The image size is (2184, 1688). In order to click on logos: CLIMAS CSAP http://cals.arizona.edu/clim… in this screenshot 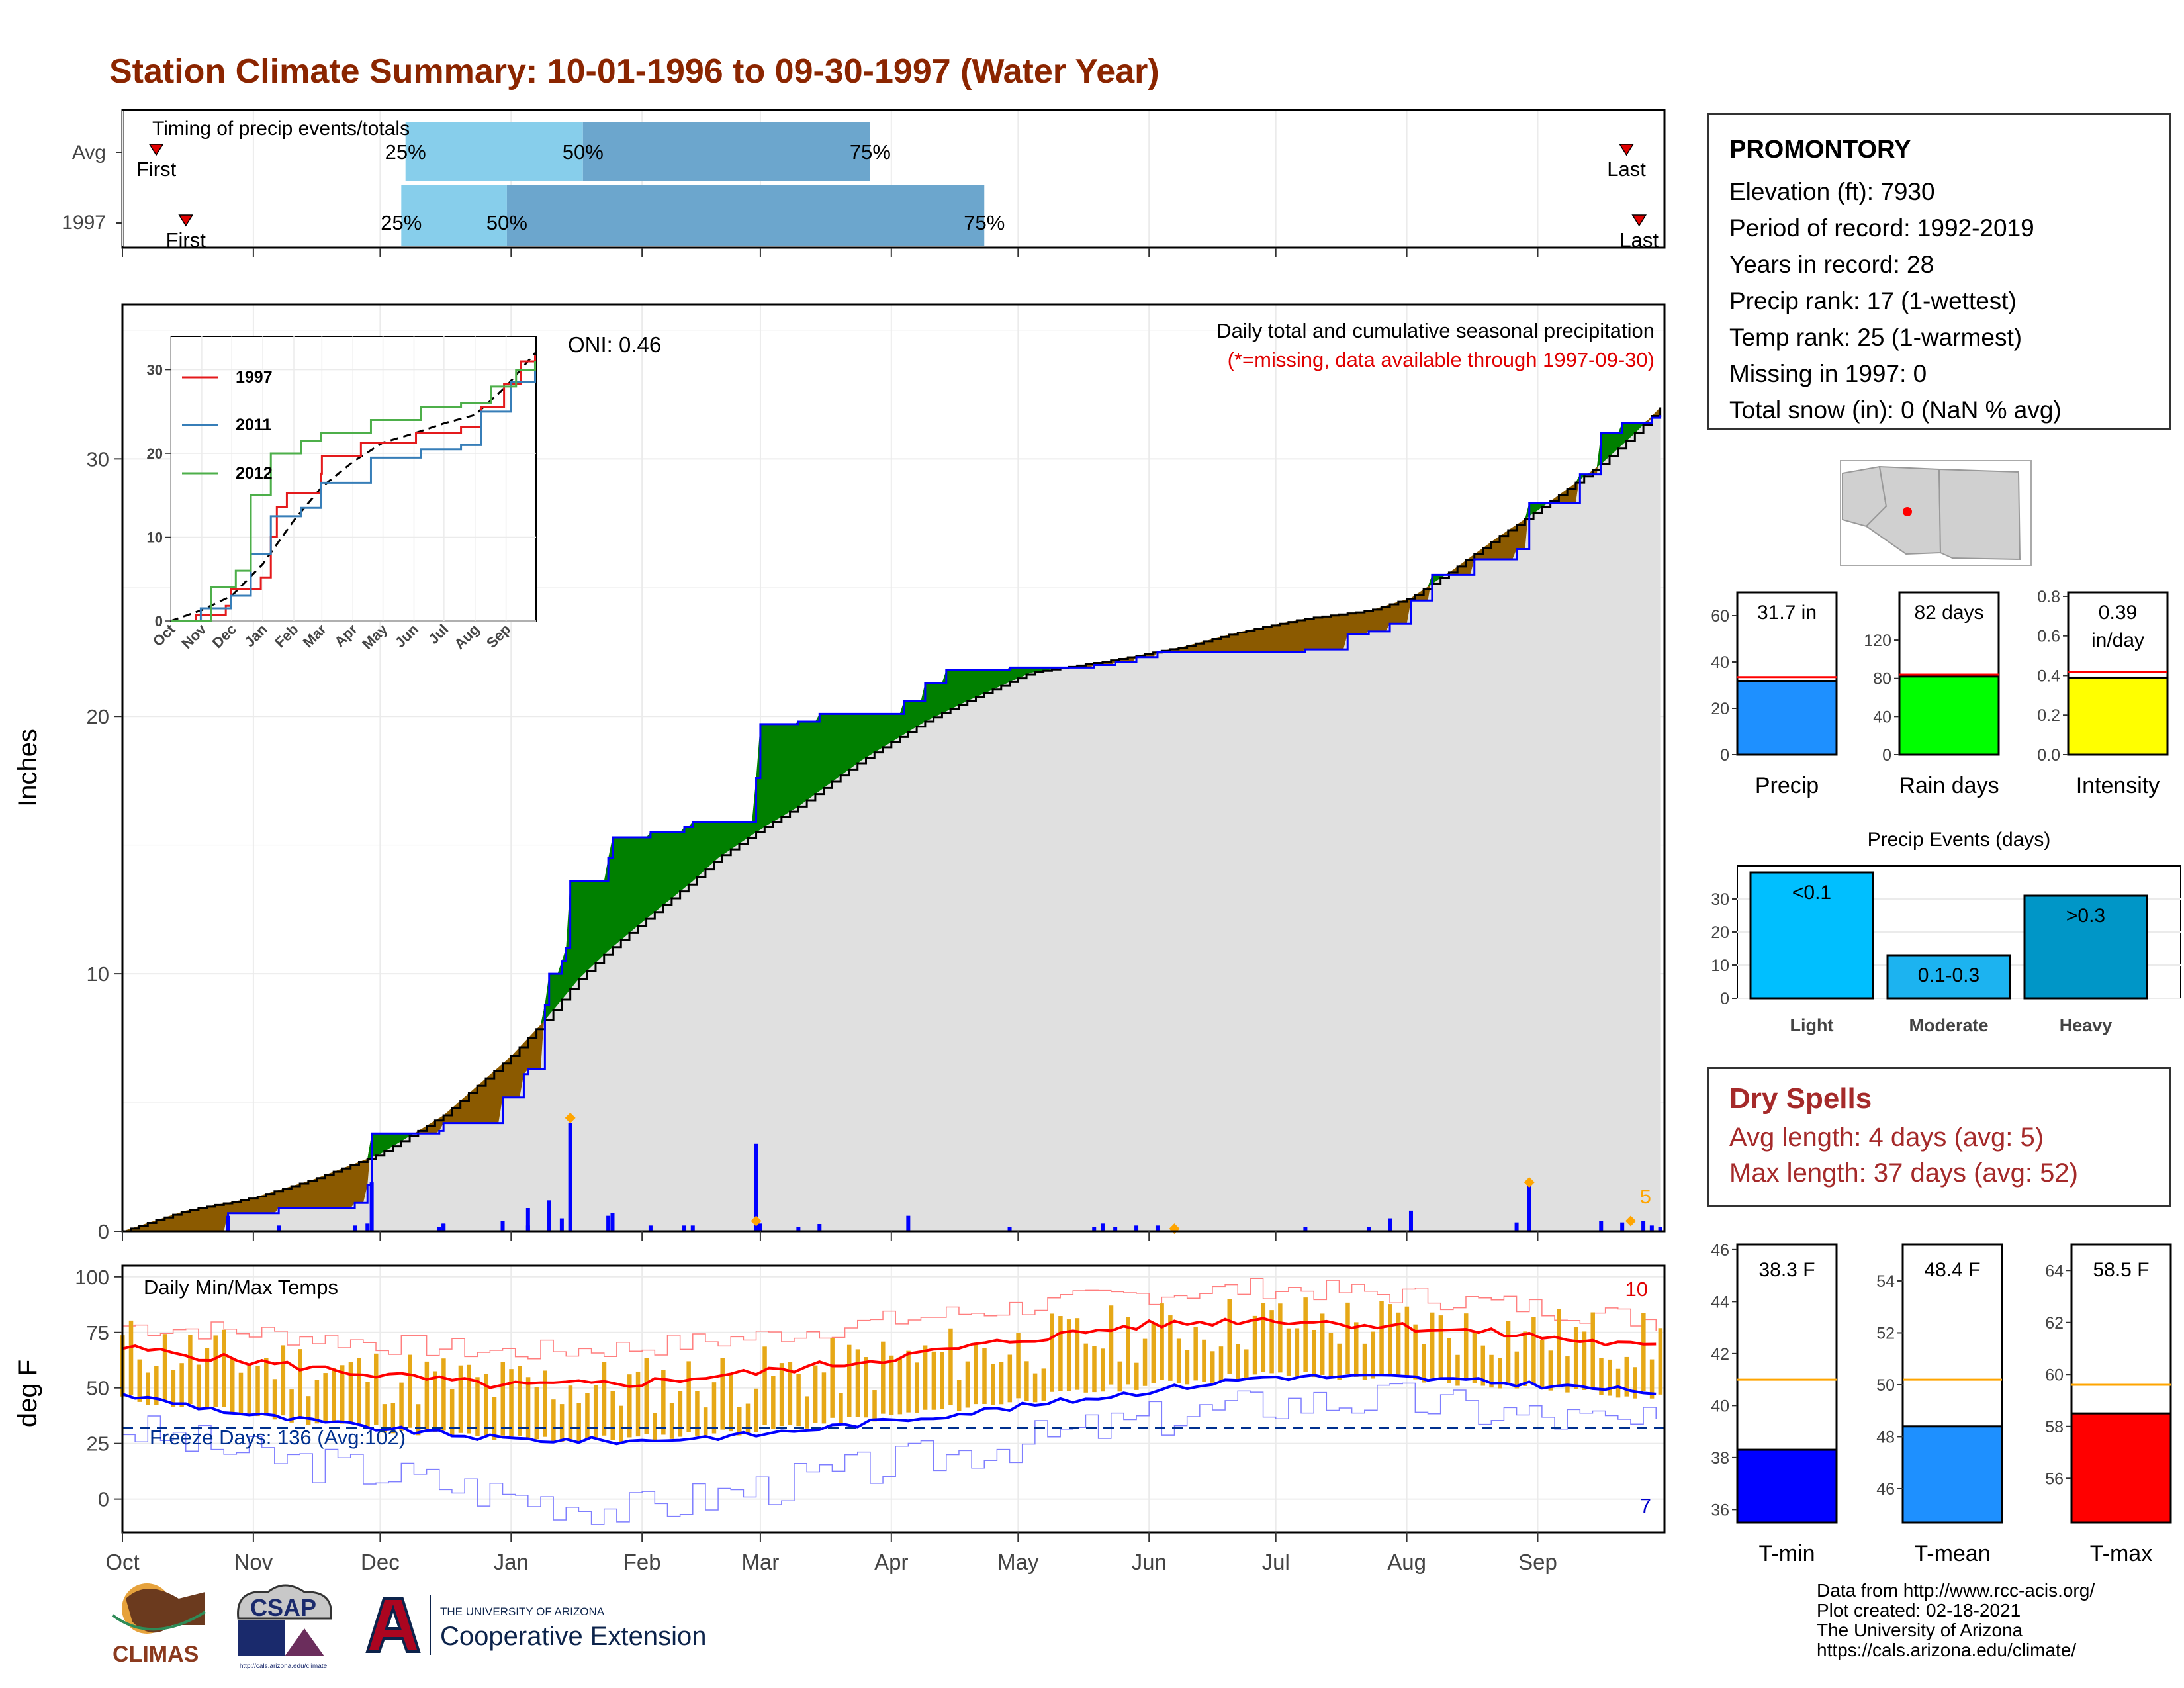, I will do `click(408, 1626)`.